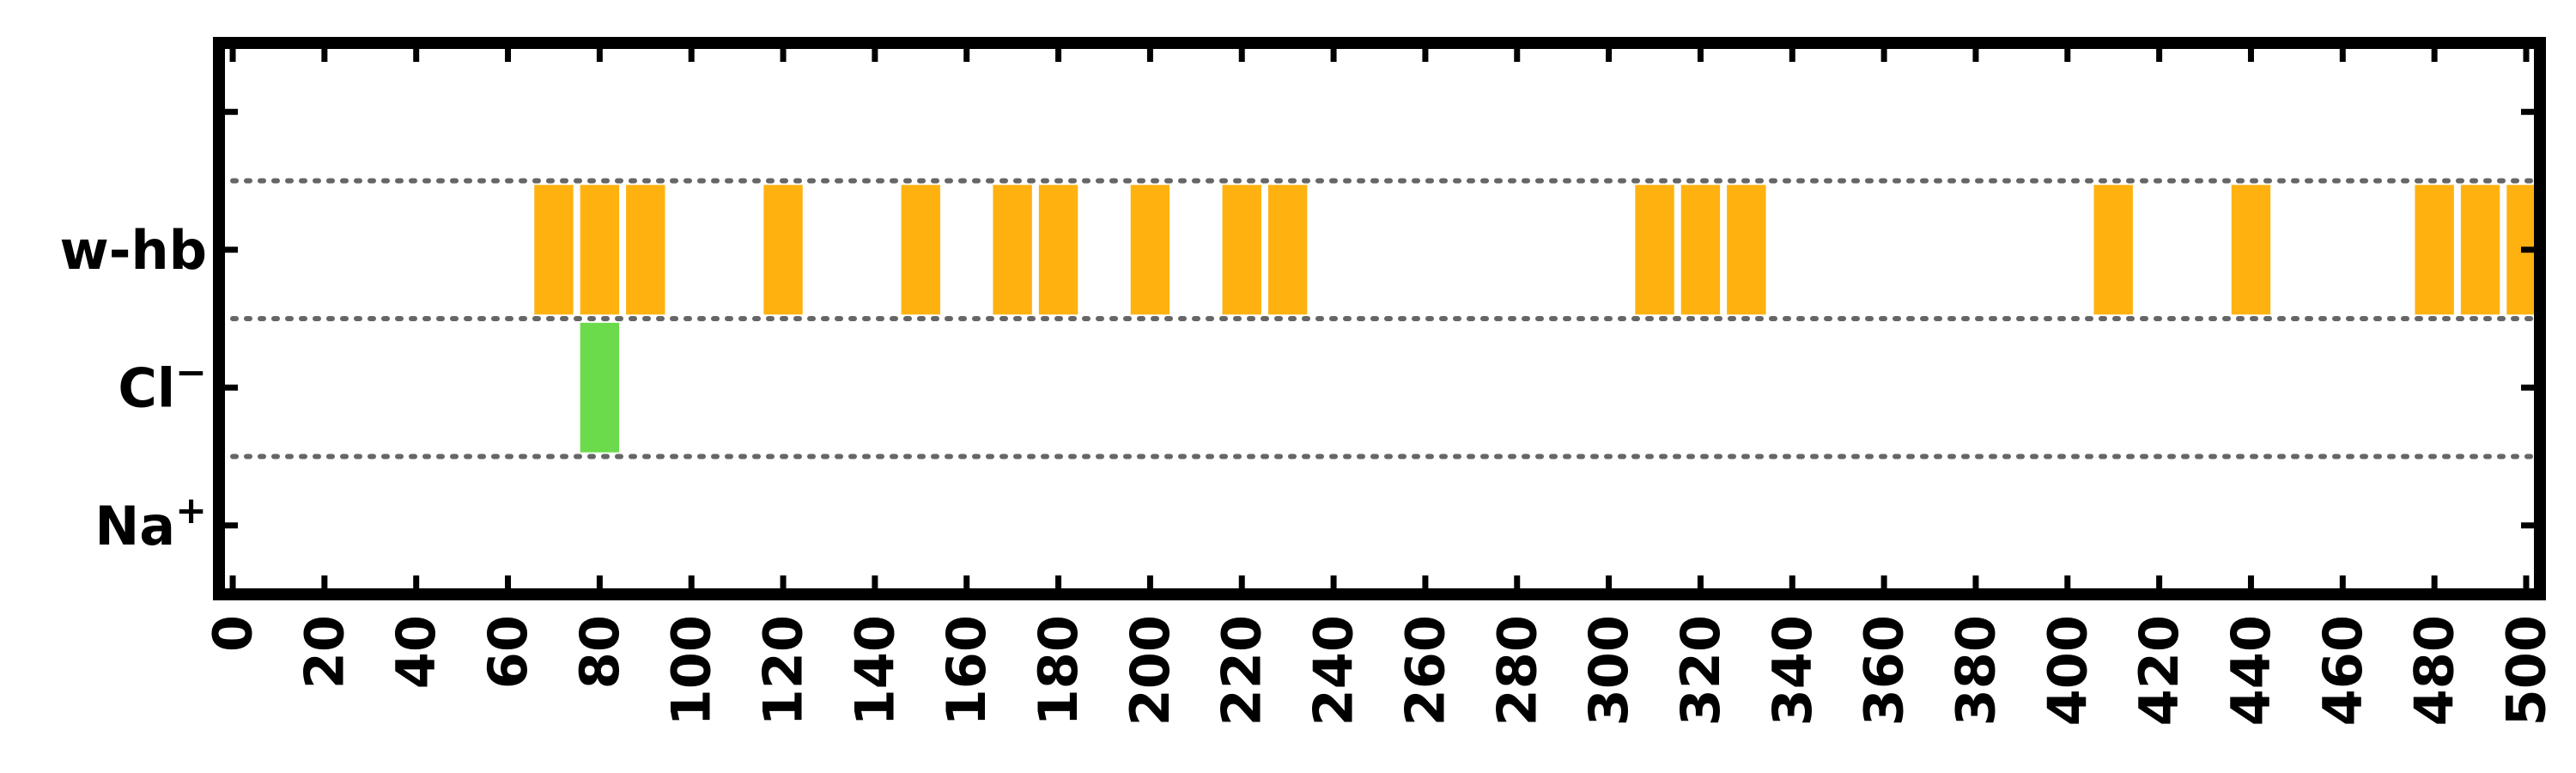  Describe the element at coordinates (1975, 670) in the screenshot. I see `x-tick-label: 380` at that location.